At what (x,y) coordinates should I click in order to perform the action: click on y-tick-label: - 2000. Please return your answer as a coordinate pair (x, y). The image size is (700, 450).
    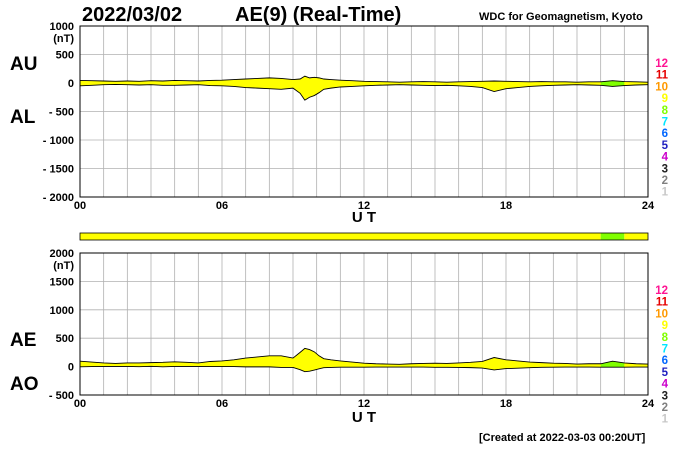
    Looking at the image, I should click on (58, 198).